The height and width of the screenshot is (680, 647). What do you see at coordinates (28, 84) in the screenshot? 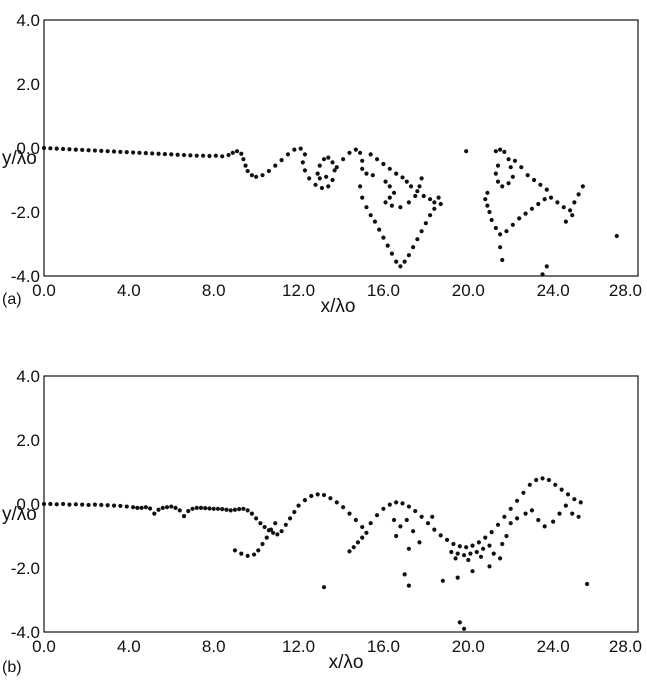
I see `y-tick-label: 2.0` at bounding box center [28, 84].